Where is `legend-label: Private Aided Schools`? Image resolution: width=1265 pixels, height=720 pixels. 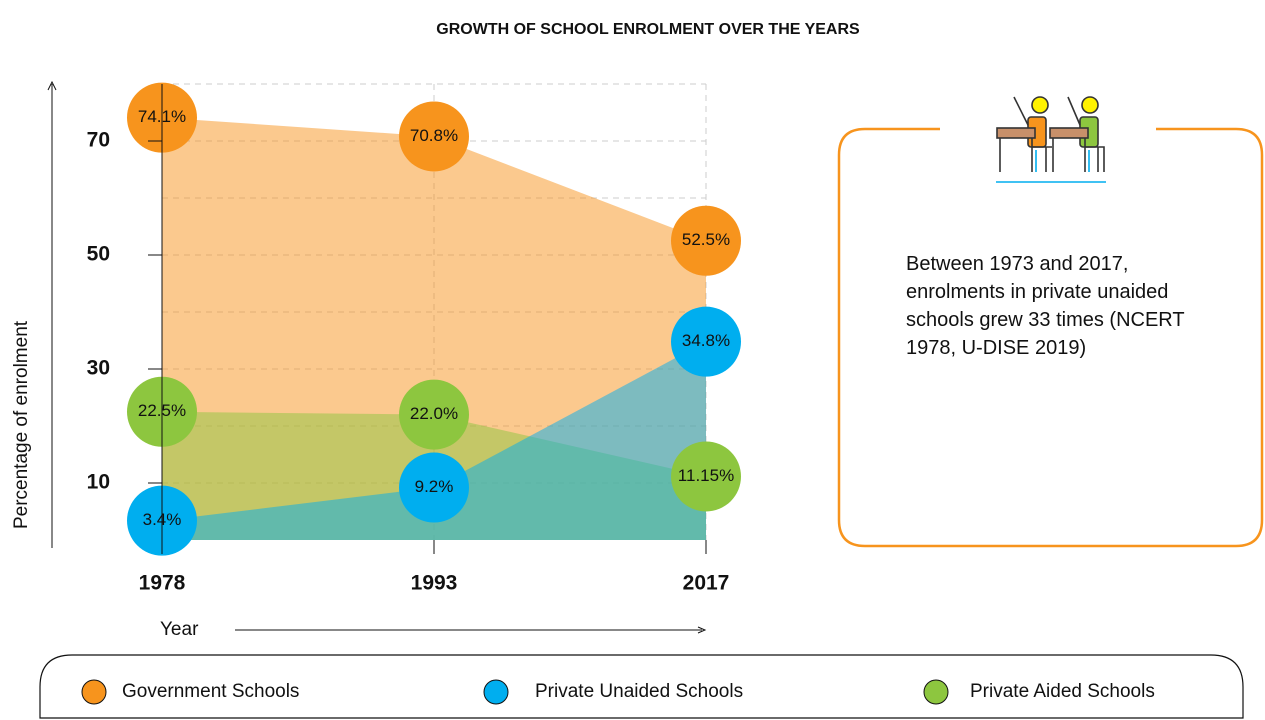
legend-label: Private Aided Schools is located at coordinates (1062, 691).